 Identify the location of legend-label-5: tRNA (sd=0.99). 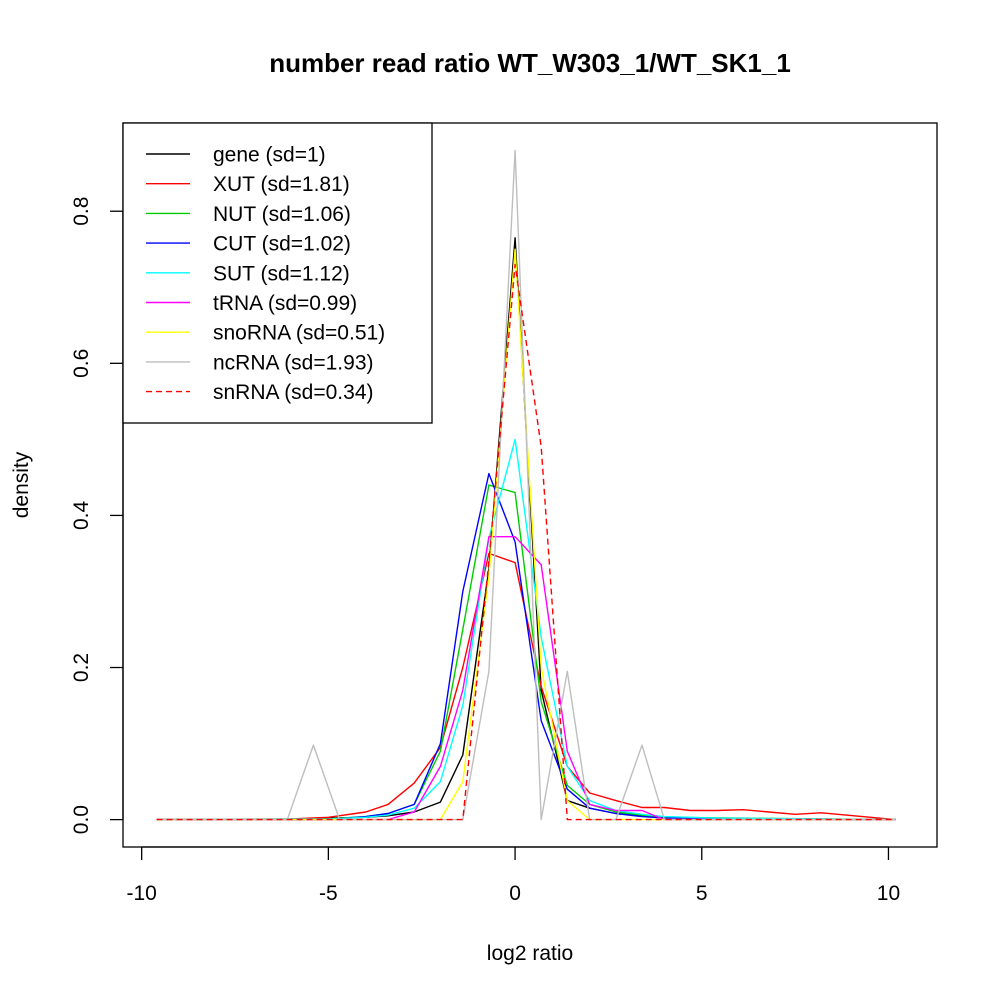
(285, 303).